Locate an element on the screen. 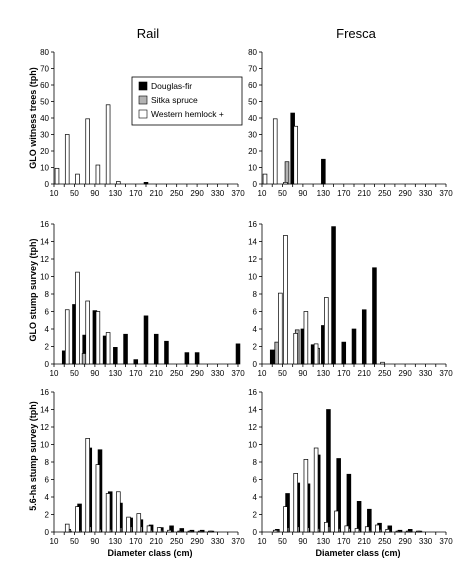 The image size is (474, 586). x-tick-label: 90 is located at coordinates (302, 373).